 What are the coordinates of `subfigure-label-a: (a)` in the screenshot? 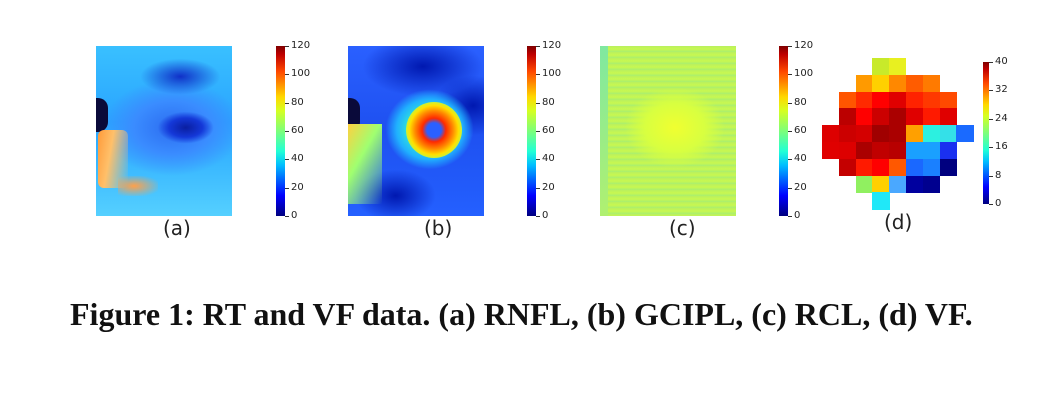 It's located at (177, 228).